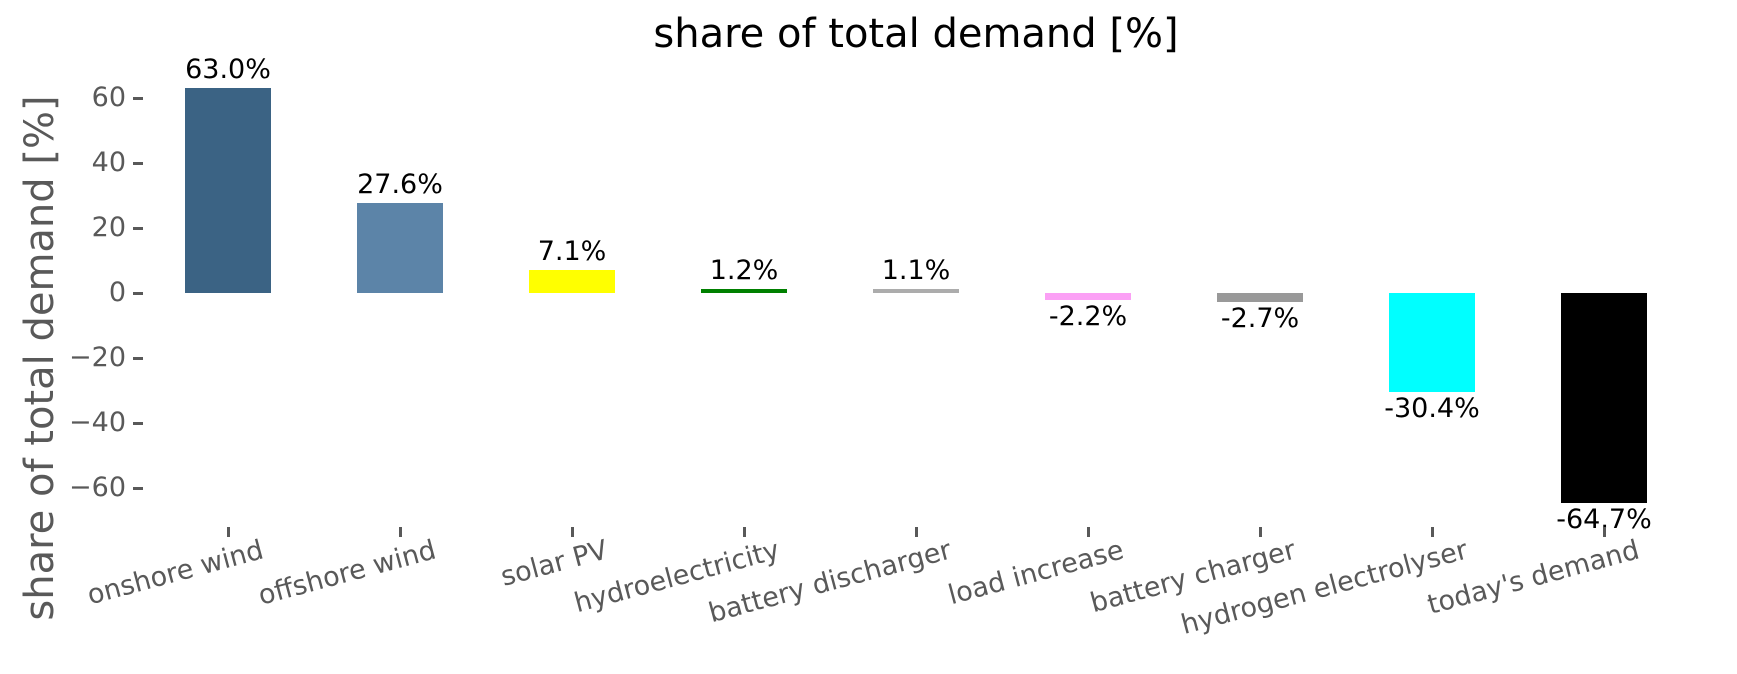  What do you see at coordinates (108, 227) in the screenshot?
I see `y-tick-label: 20` at bounding box center [108, 227].